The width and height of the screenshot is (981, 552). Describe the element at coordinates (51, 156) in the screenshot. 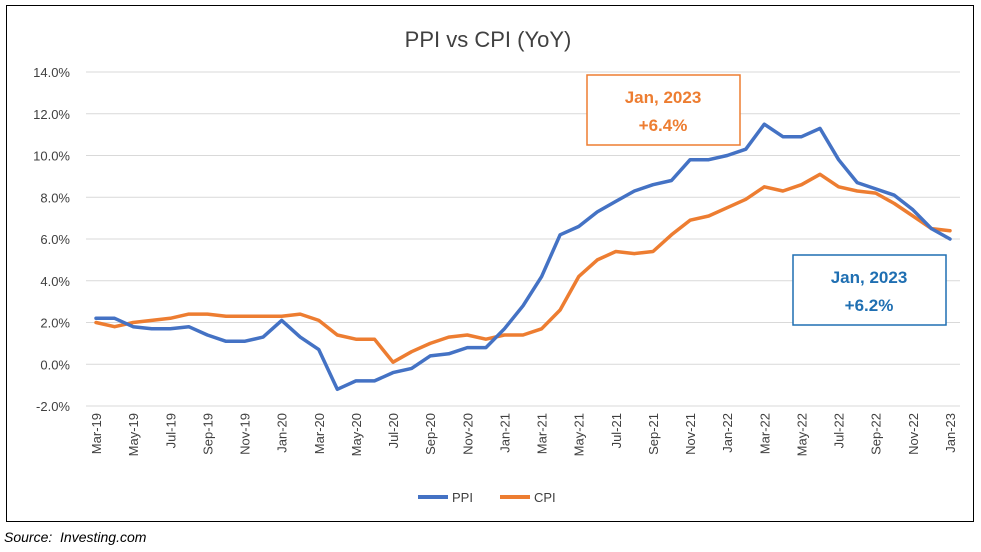

I see `y-tick-label: 10.0%` at that location.